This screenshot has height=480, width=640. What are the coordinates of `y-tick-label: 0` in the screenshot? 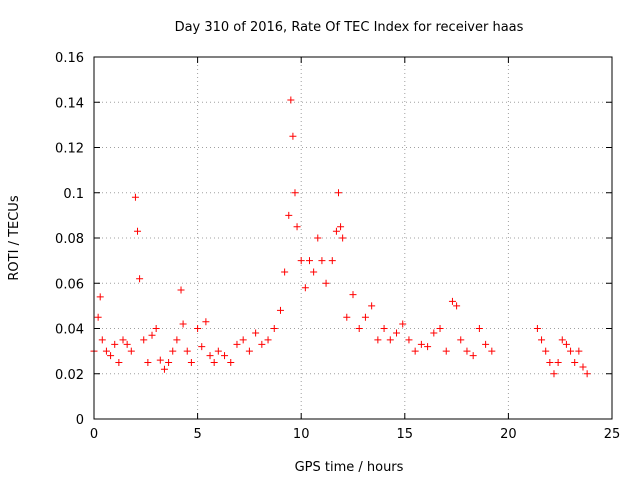 It's located at (80, 420).